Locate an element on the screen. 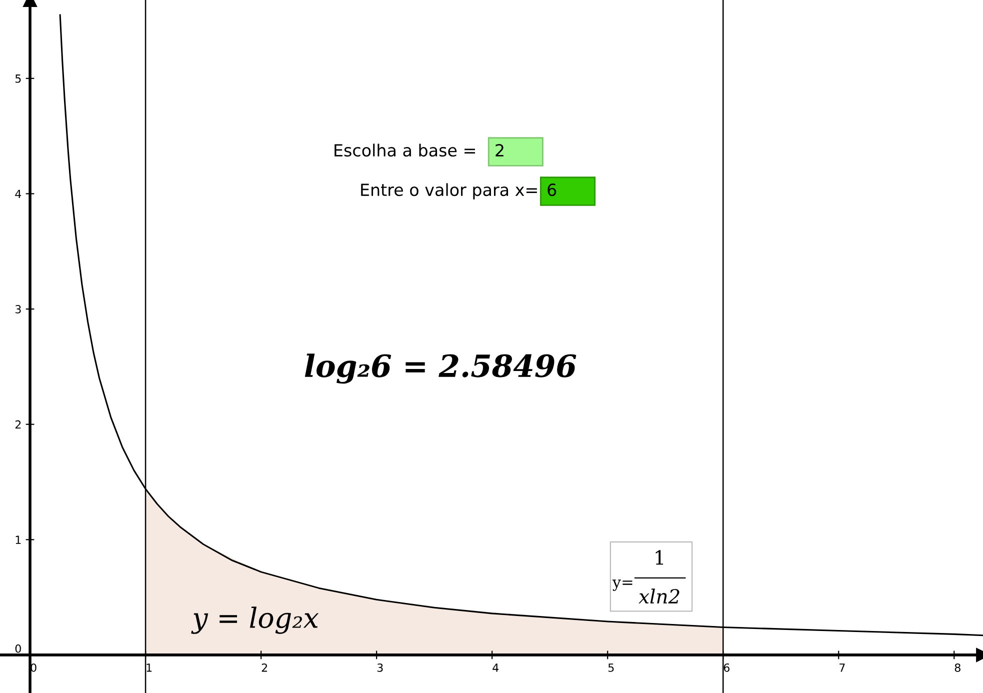  x-tick-label: 7 is located at coordinates (842, 668).